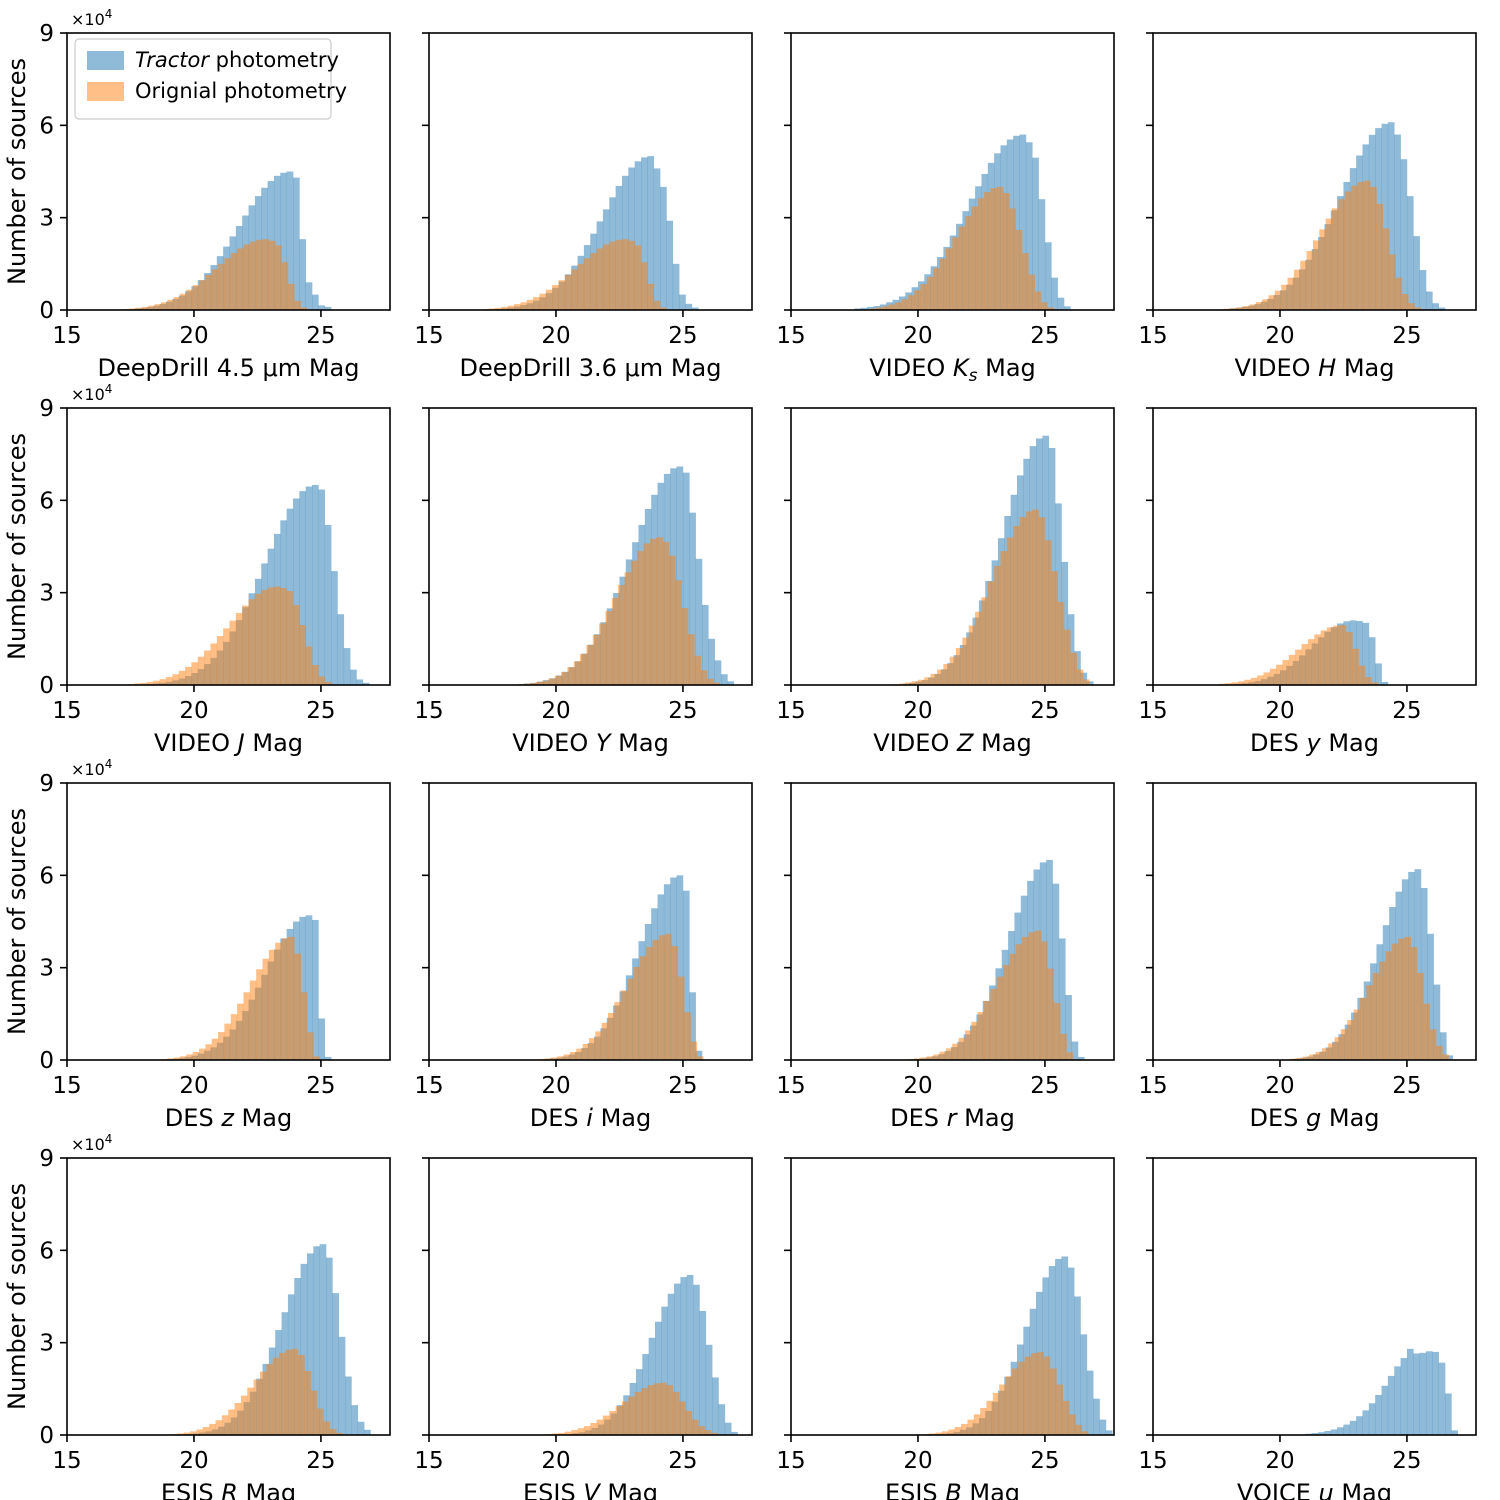 This screenshot has height=1500, width=1500. I want to click on legend-label-tractor: Tractor photometry, so click(237, 60).